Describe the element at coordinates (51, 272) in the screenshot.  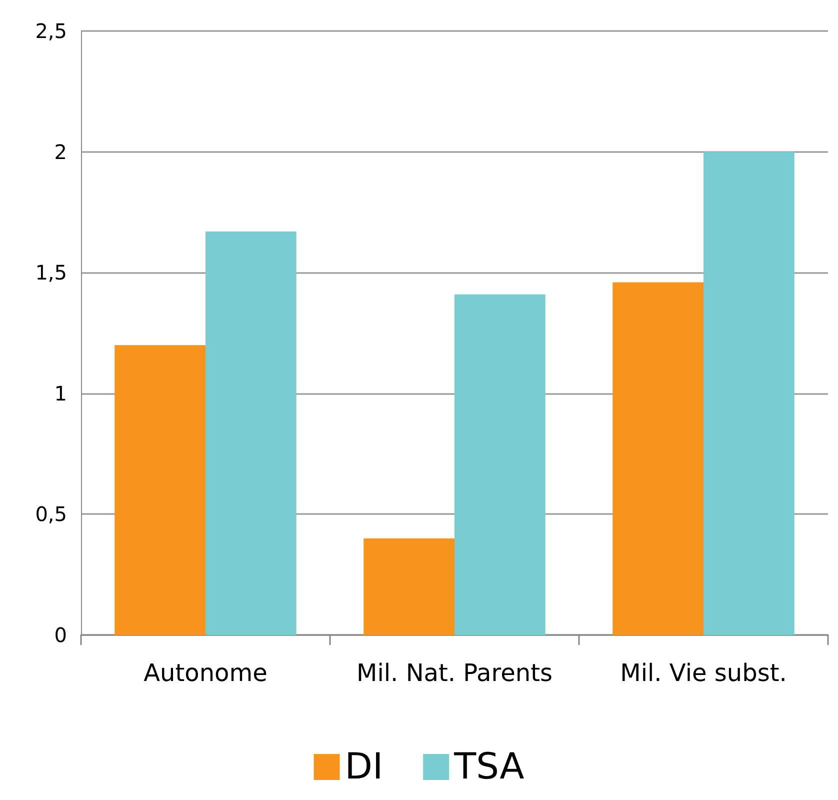
I see `y-tick-label: 1,5` at that location.